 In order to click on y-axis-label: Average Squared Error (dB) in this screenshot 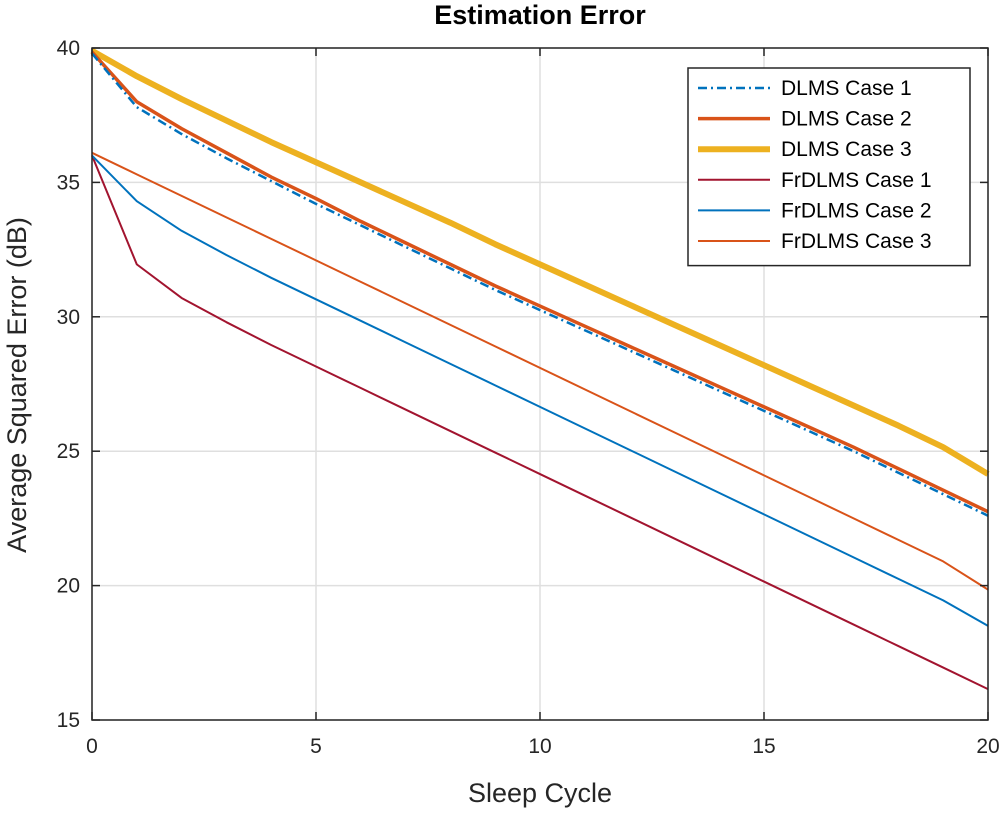, I will do `click(17, 385)`.